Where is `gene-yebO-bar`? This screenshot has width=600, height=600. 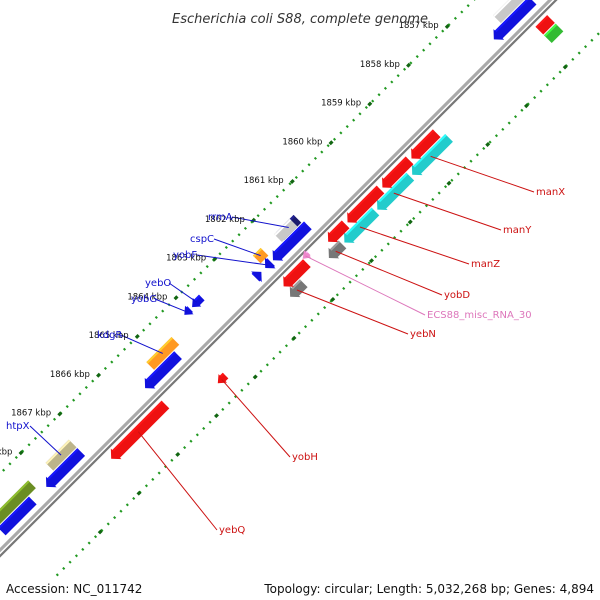
gene-yebO-bar is located at coordinates (198, 301).